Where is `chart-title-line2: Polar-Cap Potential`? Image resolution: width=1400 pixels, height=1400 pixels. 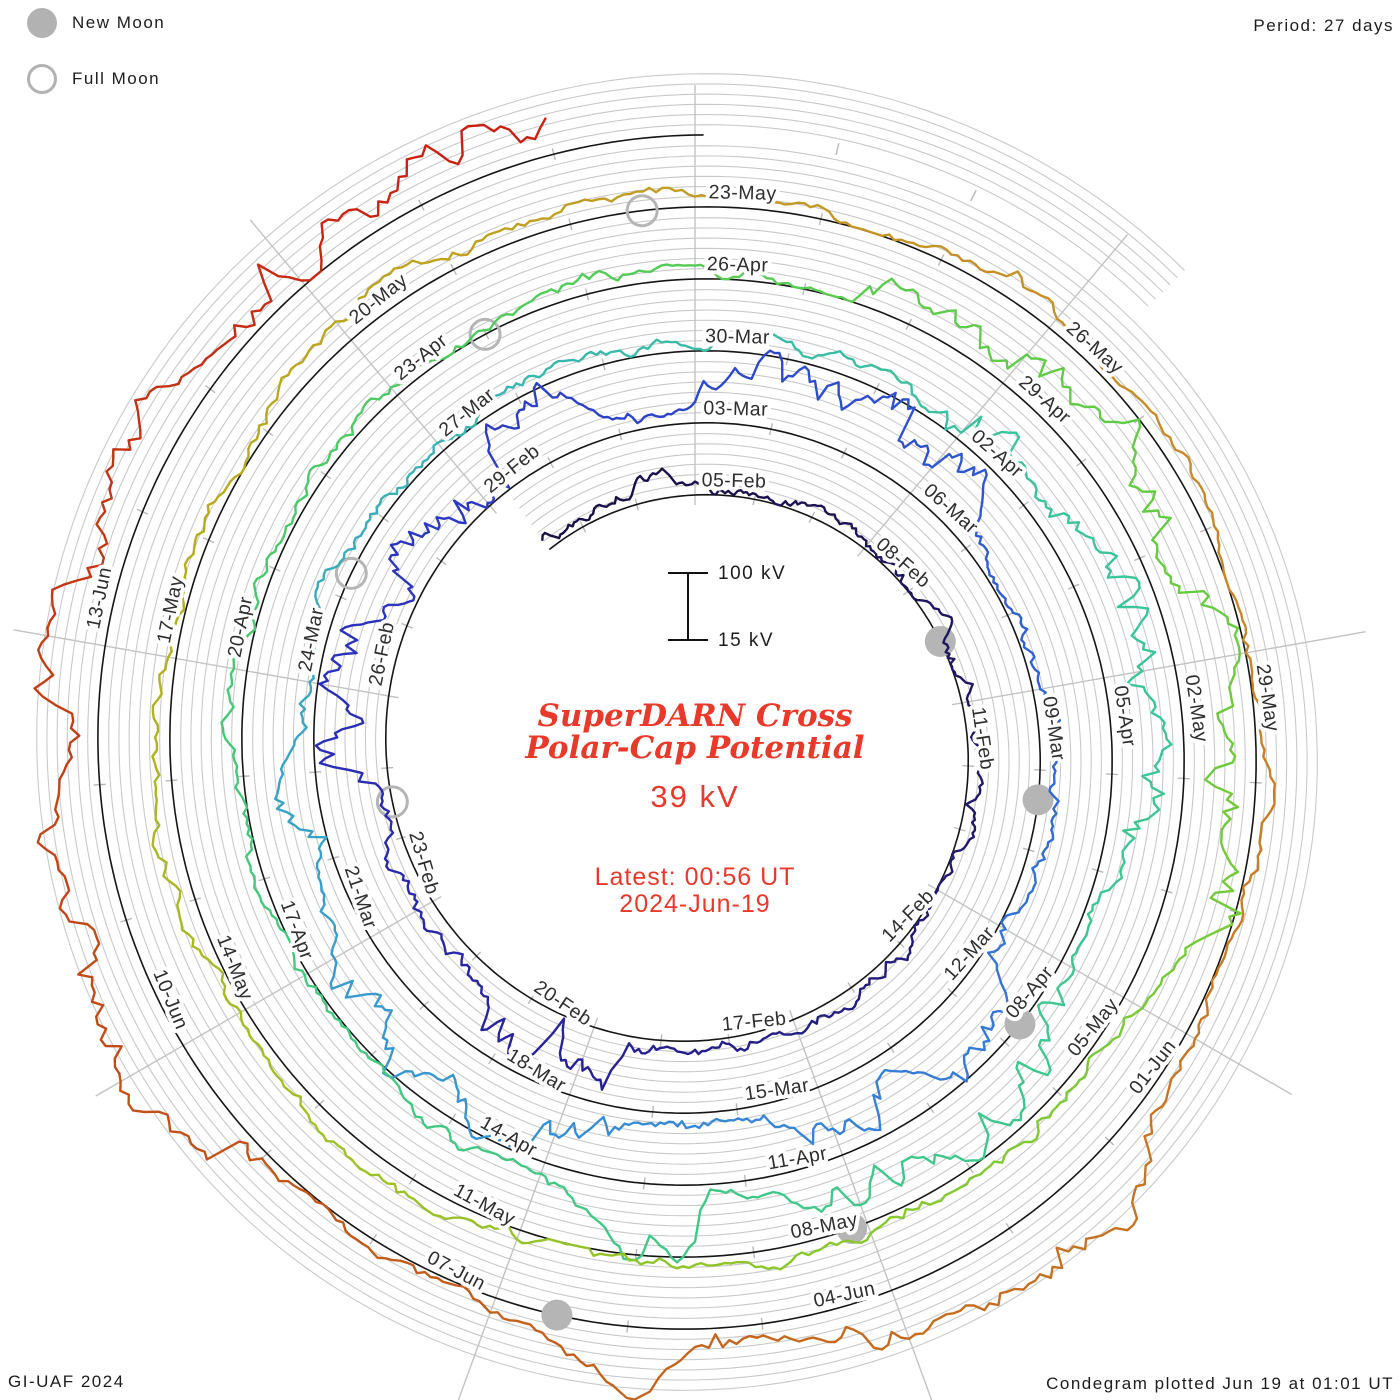 chart-title-line2: Polar-Cap Potential is located at coordinates (695, 748).